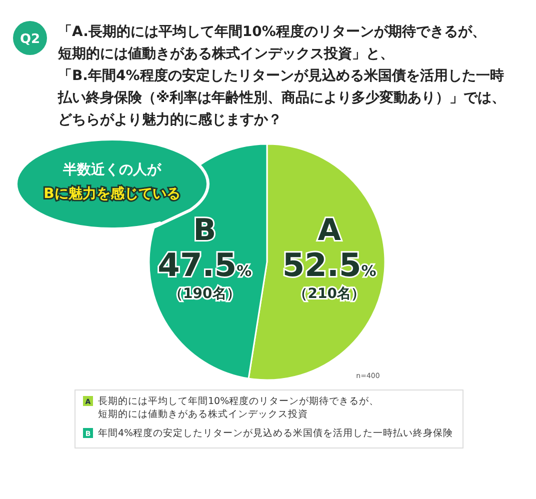 The image size is (536, 499). Describe the element at coordinates (112, 181) in the screenshot. I see `text: 半数近くの人が Bに魅力を感じている` at that location.